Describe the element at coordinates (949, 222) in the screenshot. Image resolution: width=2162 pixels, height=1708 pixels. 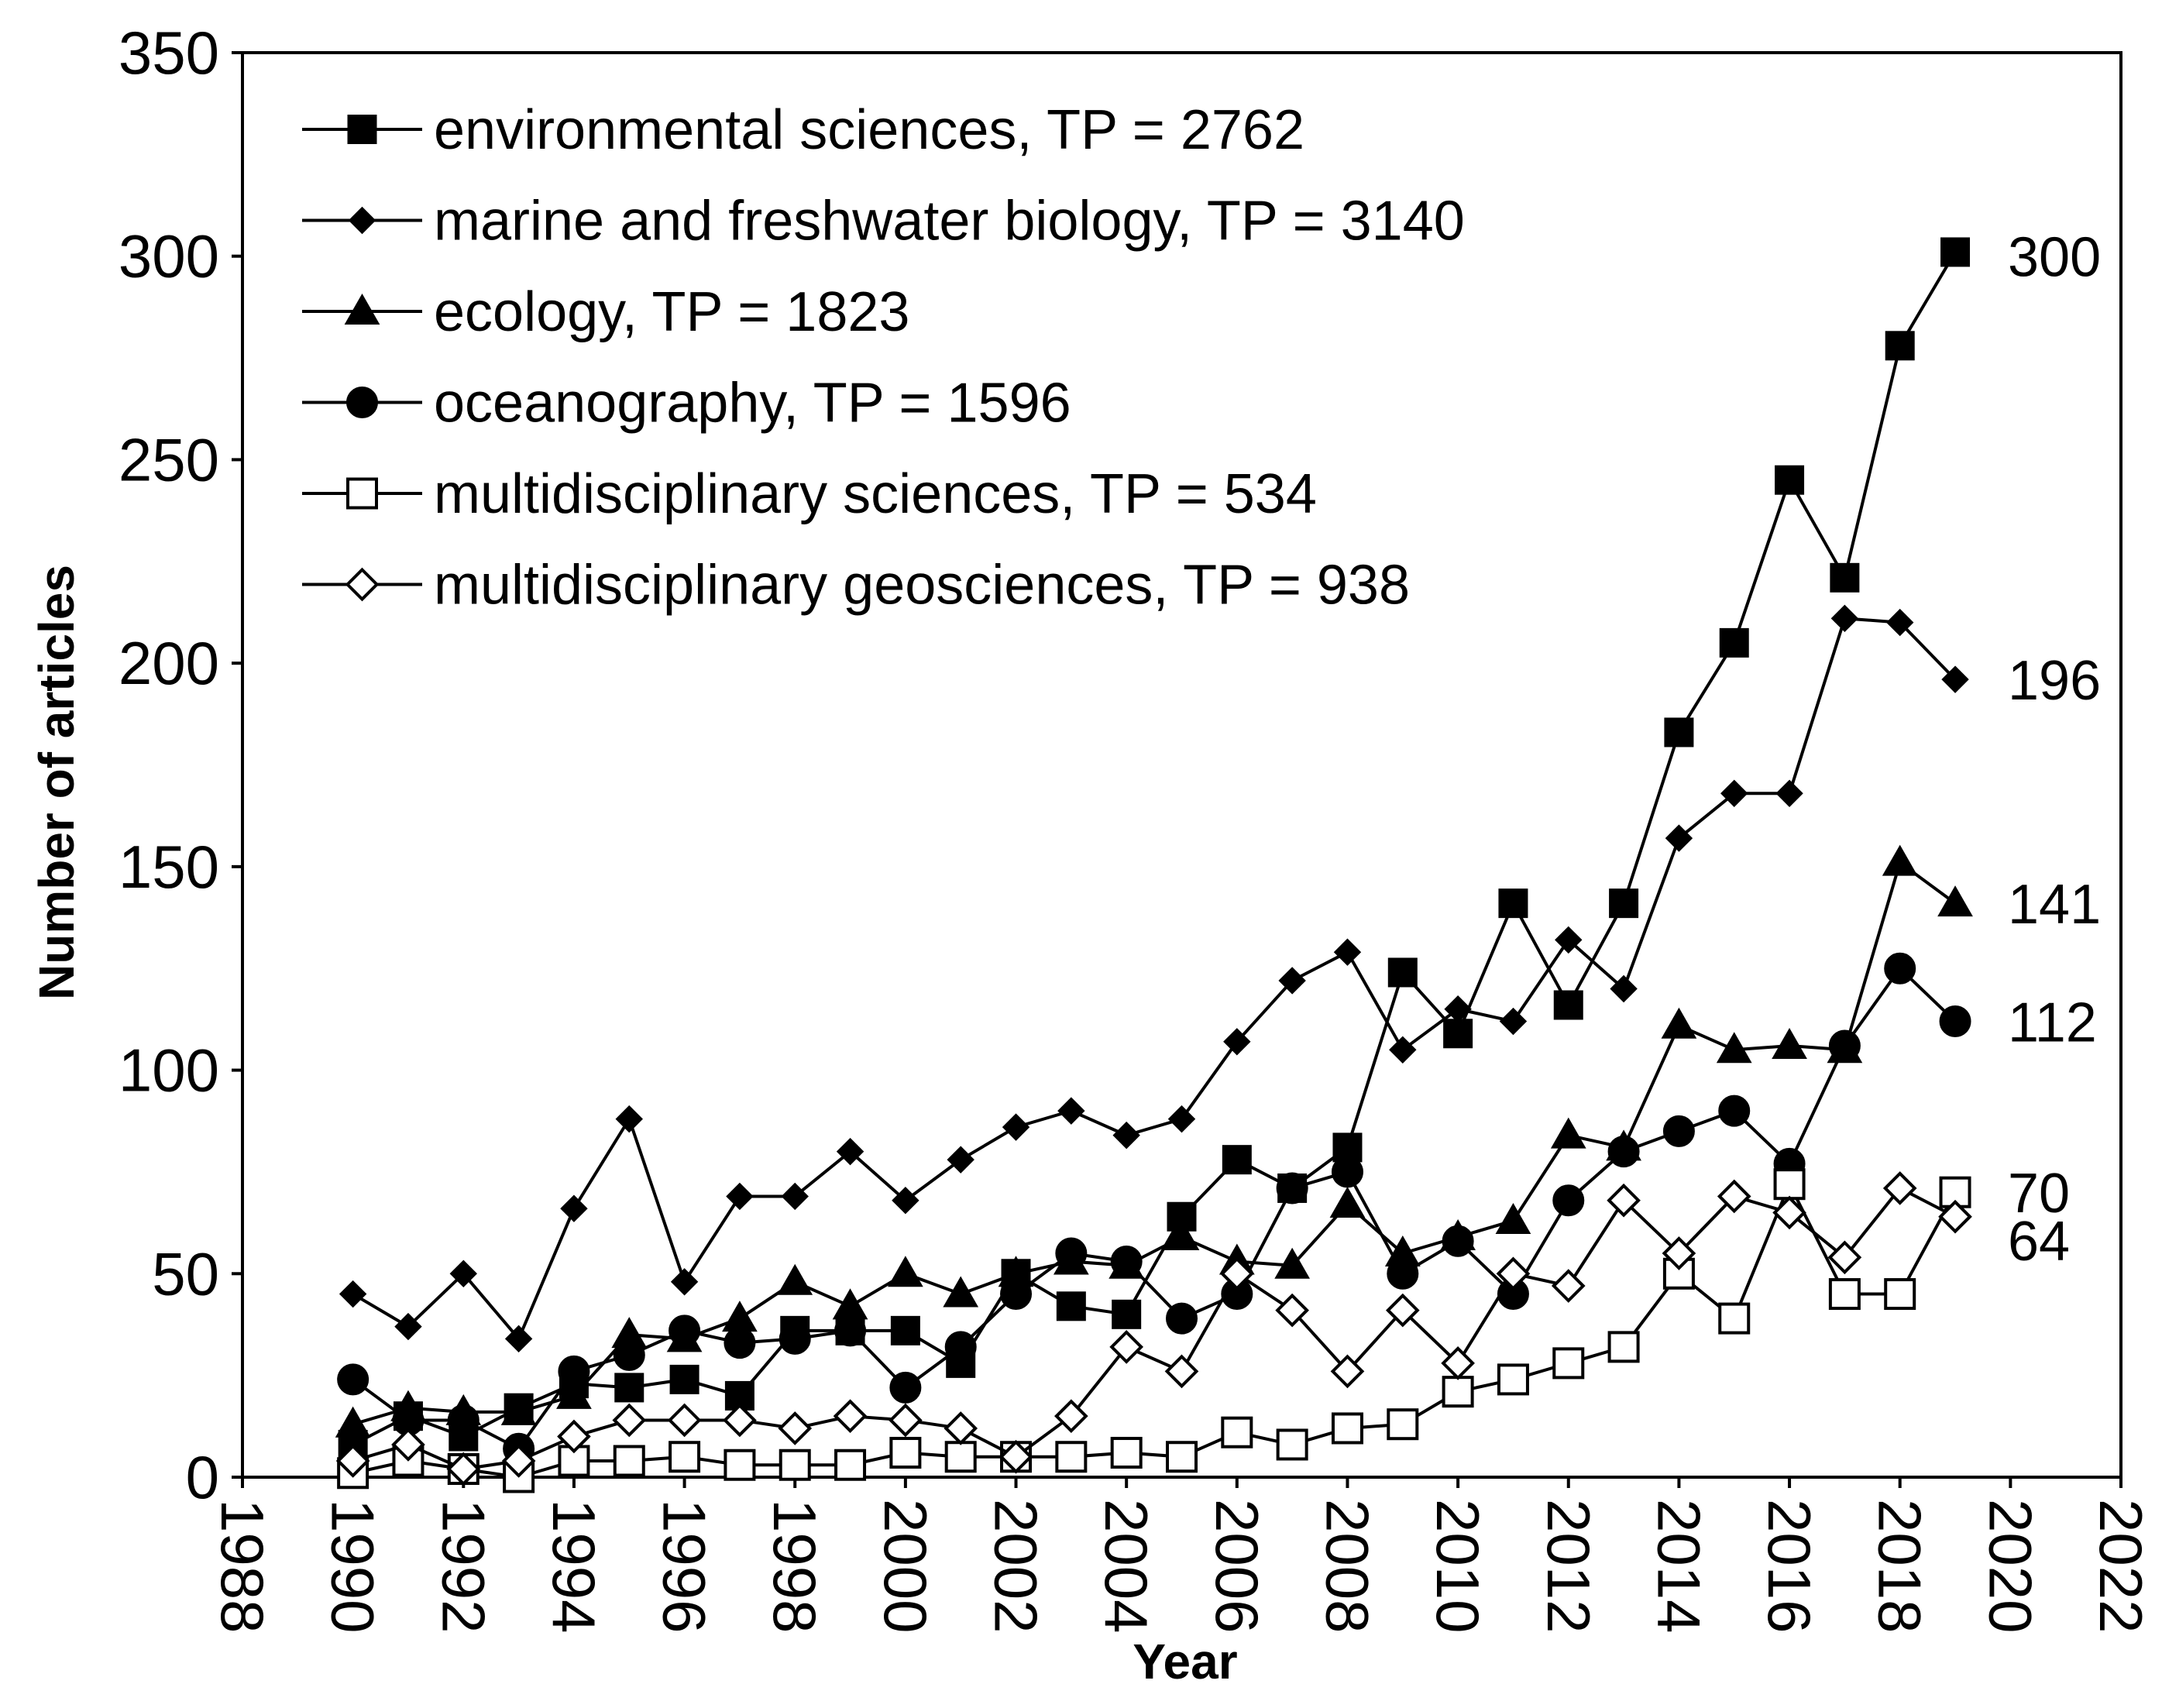
I see `legend-label: marine and freshwater biology, TP = 3140` at that location.